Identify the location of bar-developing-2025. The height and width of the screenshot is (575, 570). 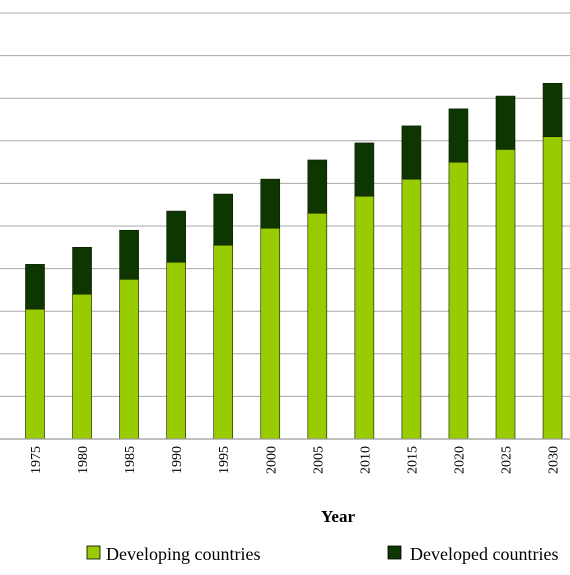
(505, 294).